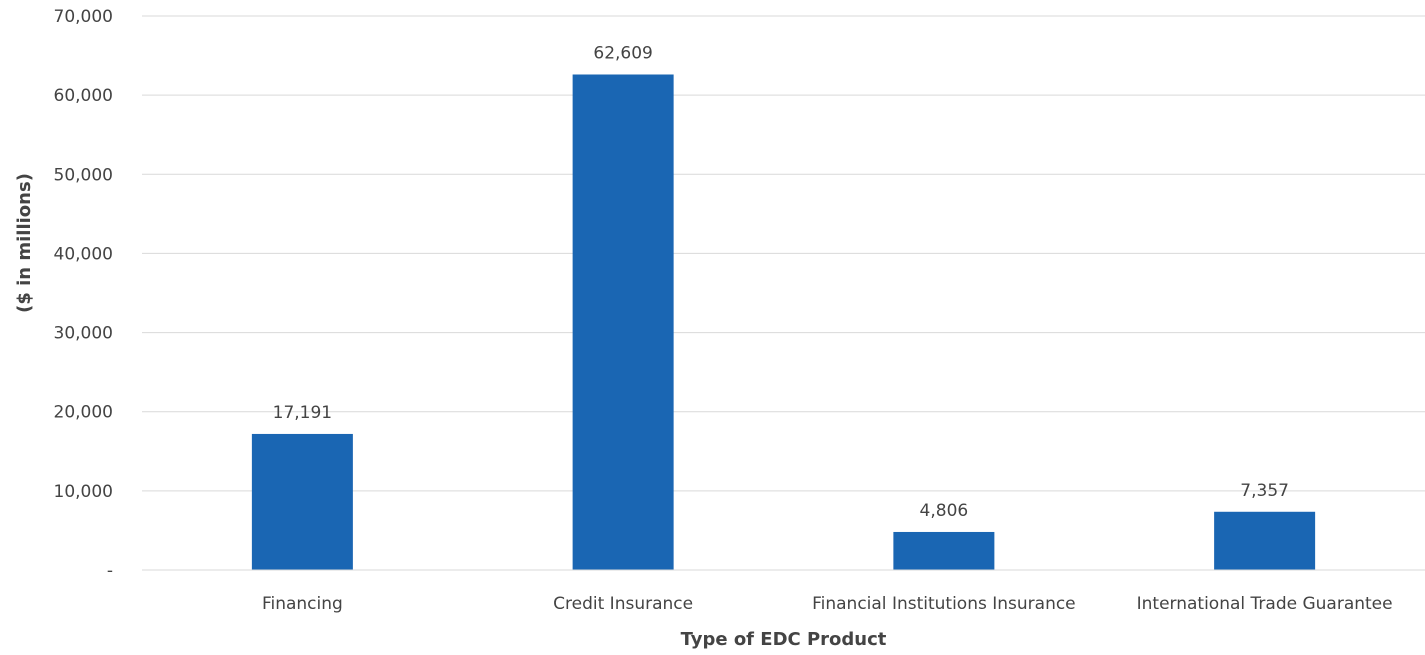 Image resolution: width=1425 pixels, height=655 pixels. Describe the element at coordinates (784, 639) in the screenshot. I see `x-axis-title: Type of EDC Product` at that location.